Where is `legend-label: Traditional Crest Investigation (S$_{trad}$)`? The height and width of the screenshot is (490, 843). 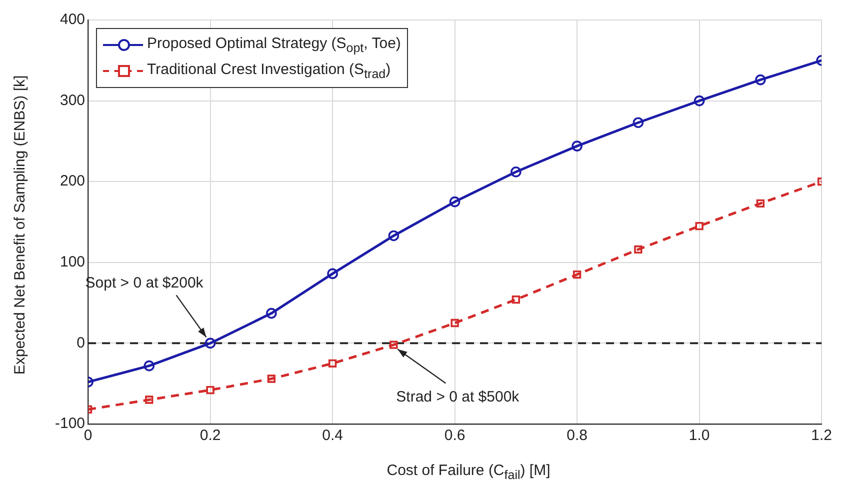
legend-label: Traditional Crest Investigation (S$_{trad}$) is located at coordinates (269, 71).